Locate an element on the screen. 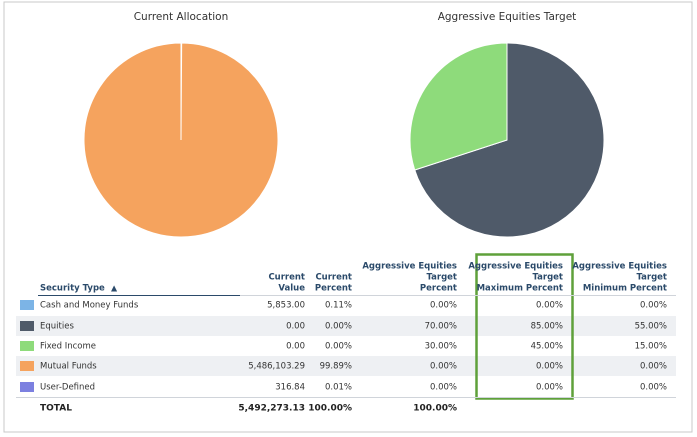 This screenshot has width=697, height=437. column-header: Maximum Percent is located at coordinates (520, 289).